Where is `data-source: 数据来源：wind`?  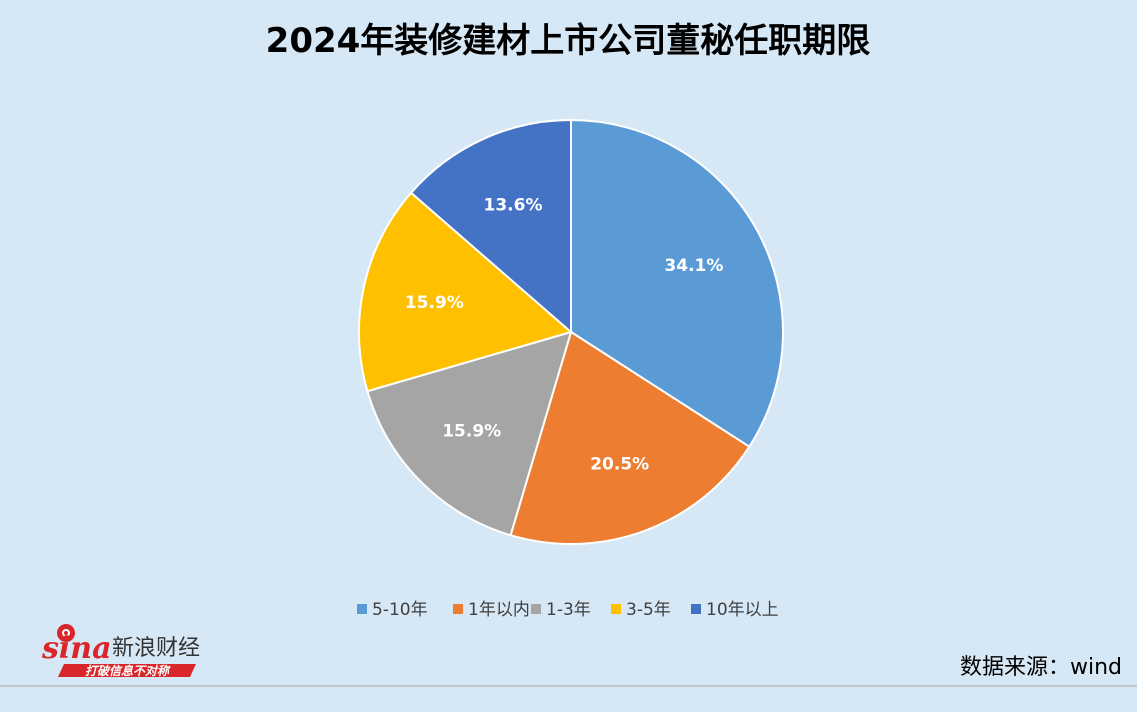 data-source: 数据来源：wind is located at coordinates (1041, 667).